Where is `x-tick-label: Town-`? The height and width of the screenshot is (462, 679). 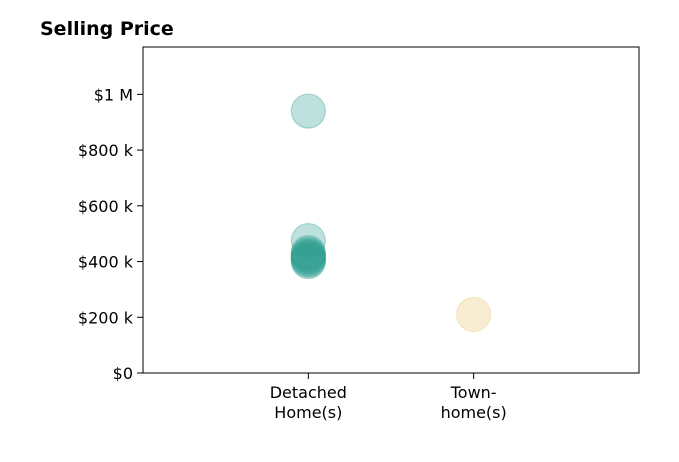
x-tick-label: Town- is located at coordinates (473, 392).